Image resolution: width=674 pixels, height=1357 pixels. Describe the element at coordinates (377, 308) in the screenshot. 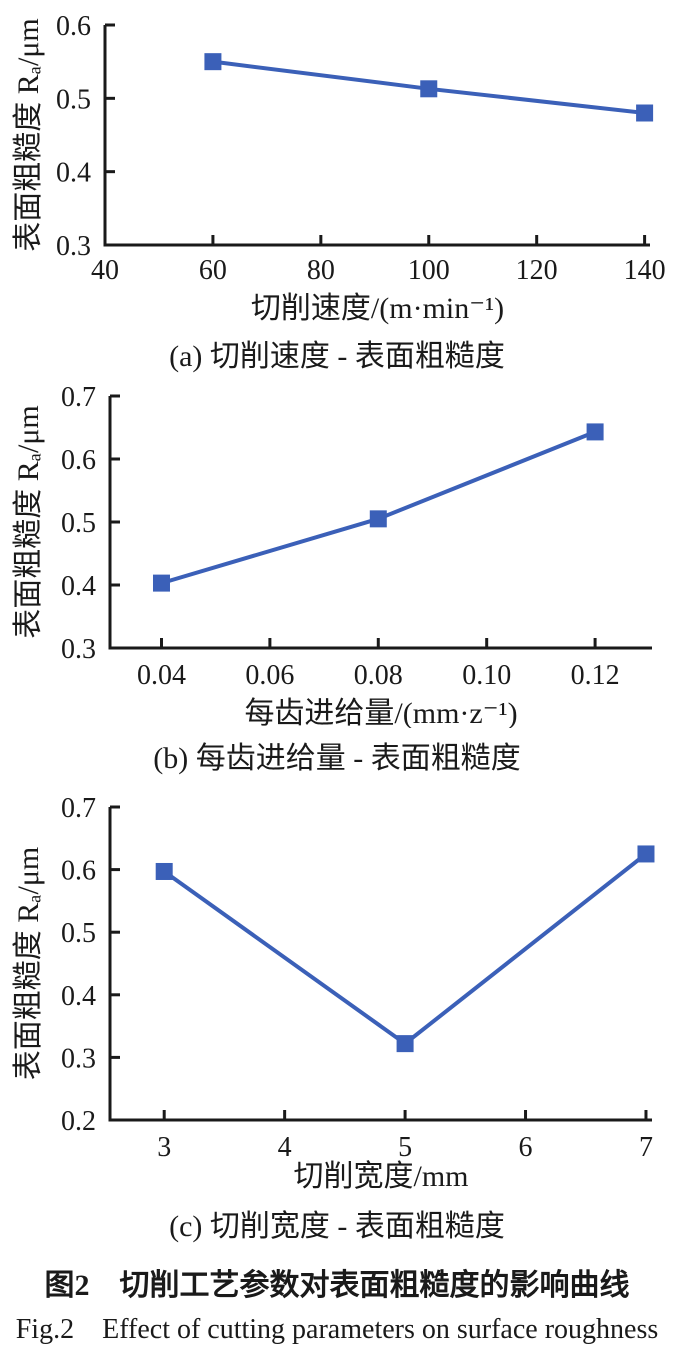

I see `x-axis-label: 切削速度/(m·min⁻¹)` at that location.